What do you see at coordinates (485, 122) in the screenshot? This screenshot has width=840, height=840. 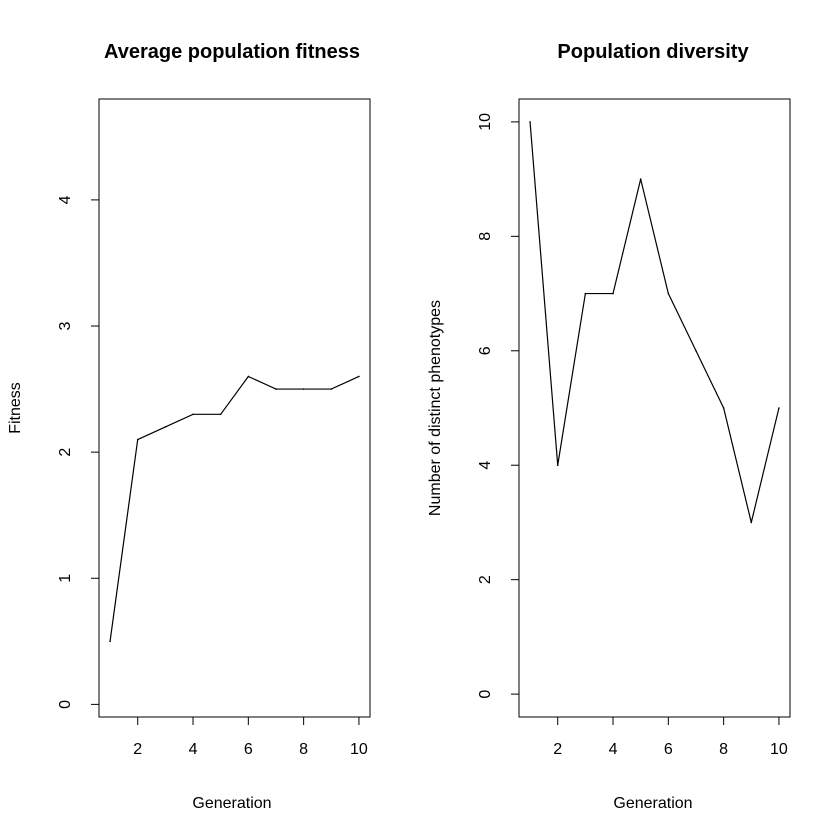 I see `y-tick-label: 10` at bounding box center [485, 122].